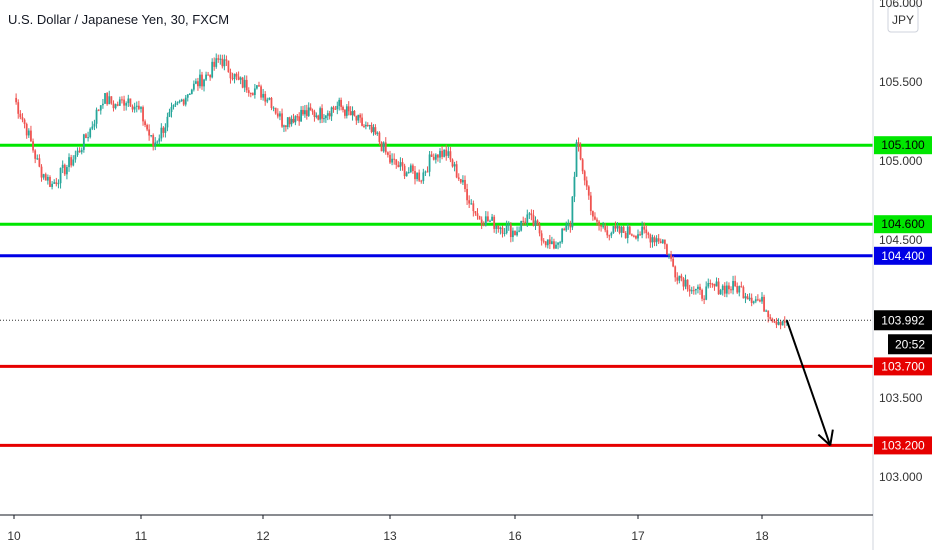 The width and height of the screenshot is (932, 550). What do you see at coordinates (901, 477) in the screenshot?
I see `y-tick-label: 103.000` at bounding box center [901, 477].